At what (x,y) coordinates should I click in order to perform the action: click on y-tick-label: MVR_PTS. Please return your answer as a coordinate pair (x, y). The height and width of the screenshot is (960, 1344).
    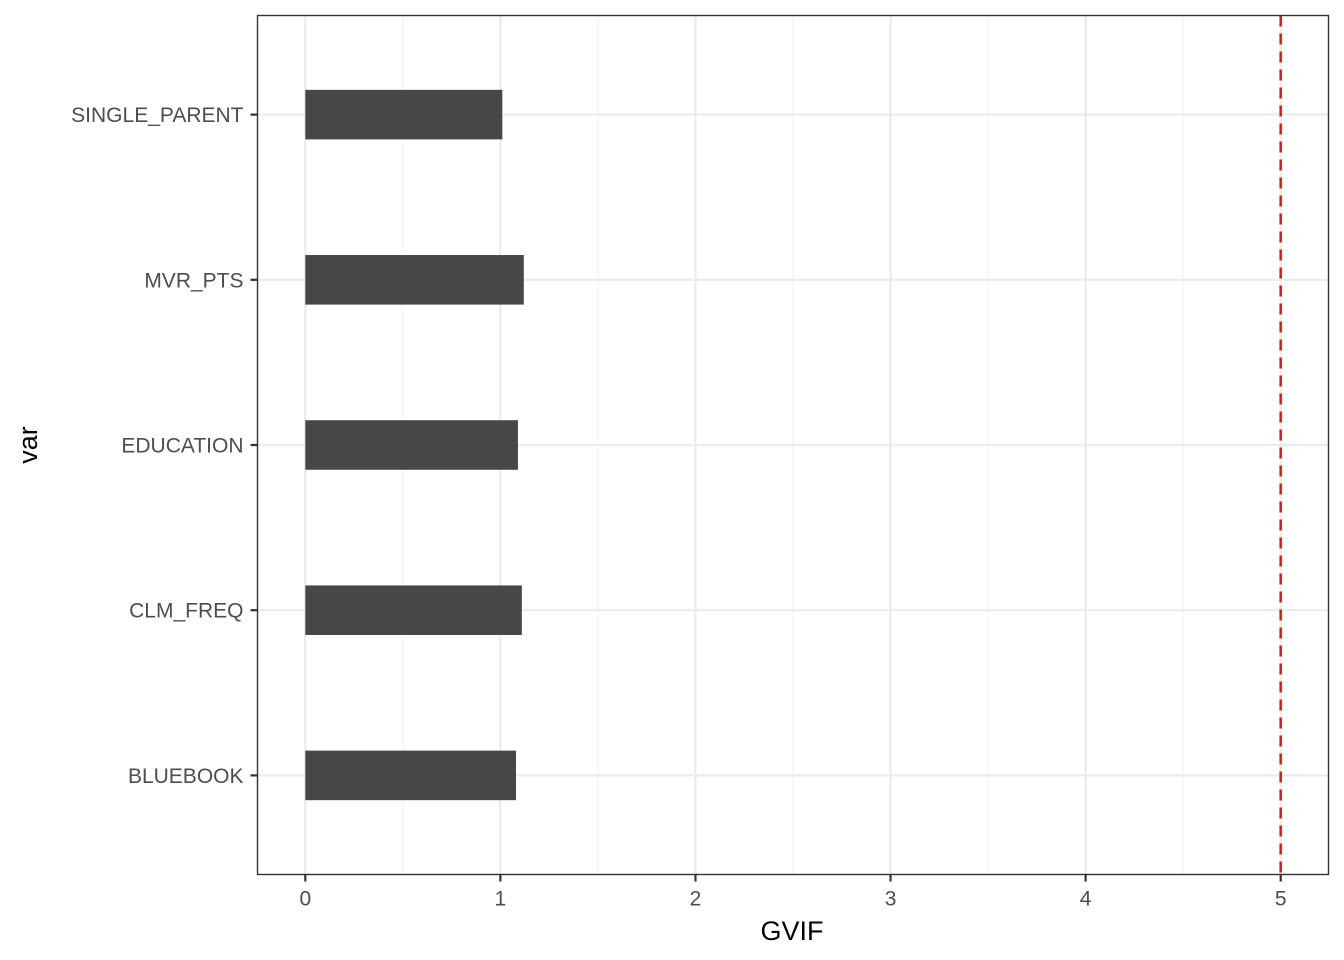
    Looking at the image, I should click on (193, 280).